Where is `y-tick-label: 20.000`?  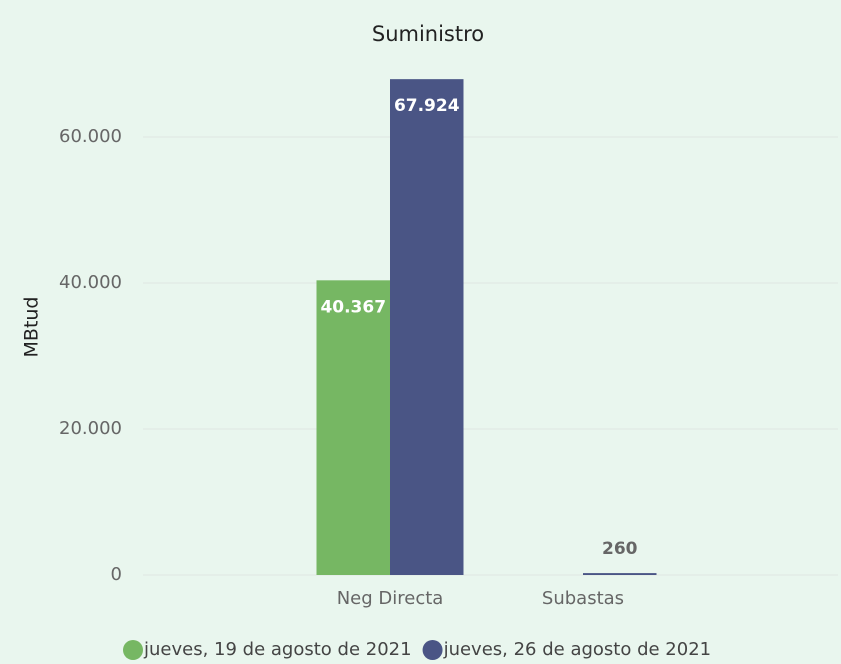
y-tick-label: 20.000 is located at coordinates (90, 428).